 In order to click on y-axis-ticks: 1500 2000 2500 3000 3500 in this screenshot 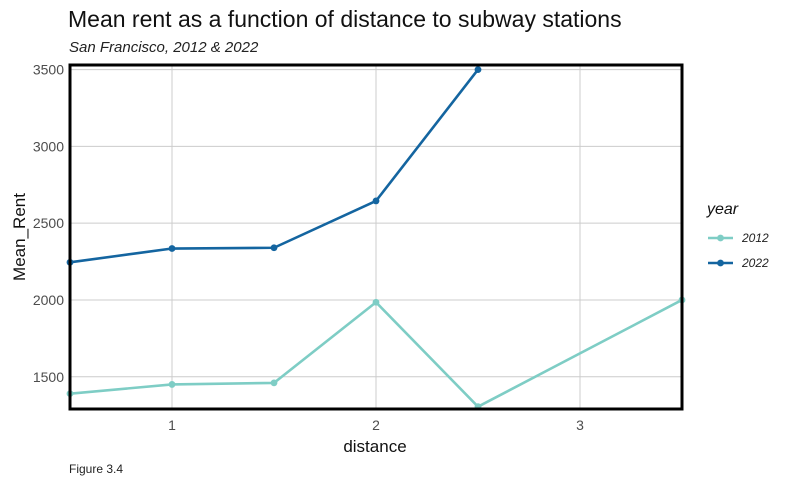, I will do `click(48, 223)`.